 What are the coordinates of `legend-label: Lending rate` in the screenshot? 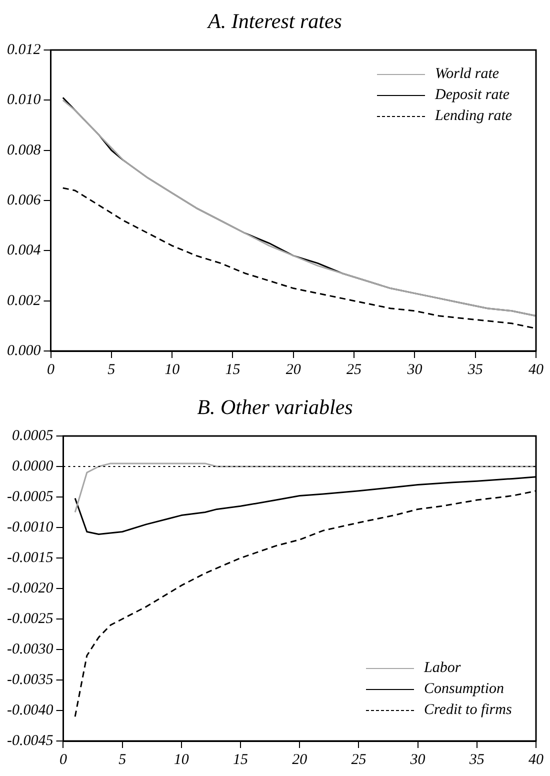 It's located at (473, 116).